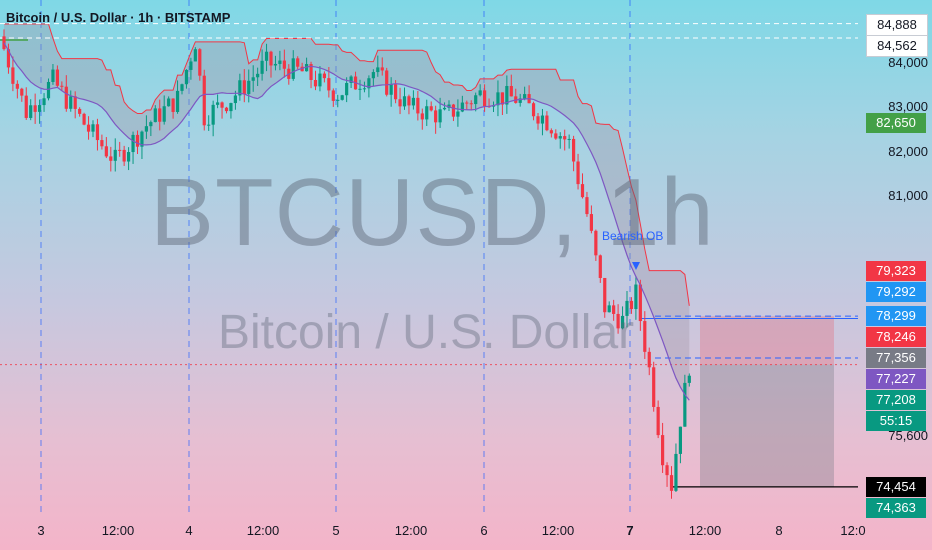 This screenshot has height=550, width=932. What do you see at coordinates (896, 122) in the screenshot?
I see `price-tag: 82,650` at bounding box center [896, 122].